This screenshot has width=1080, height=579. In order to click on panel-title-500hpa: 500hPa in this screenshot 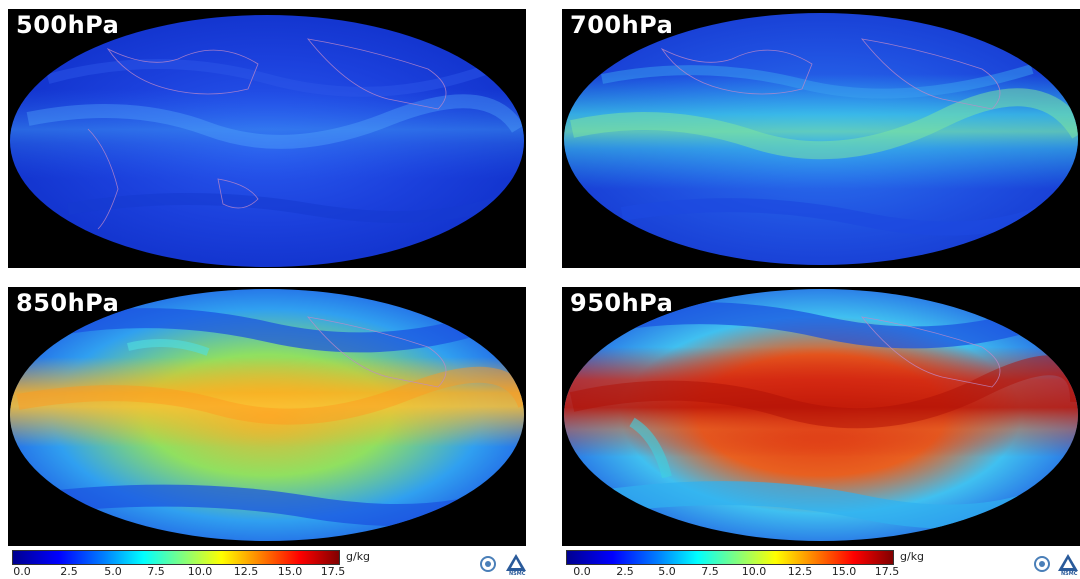, I will do `click(68, 25)`.